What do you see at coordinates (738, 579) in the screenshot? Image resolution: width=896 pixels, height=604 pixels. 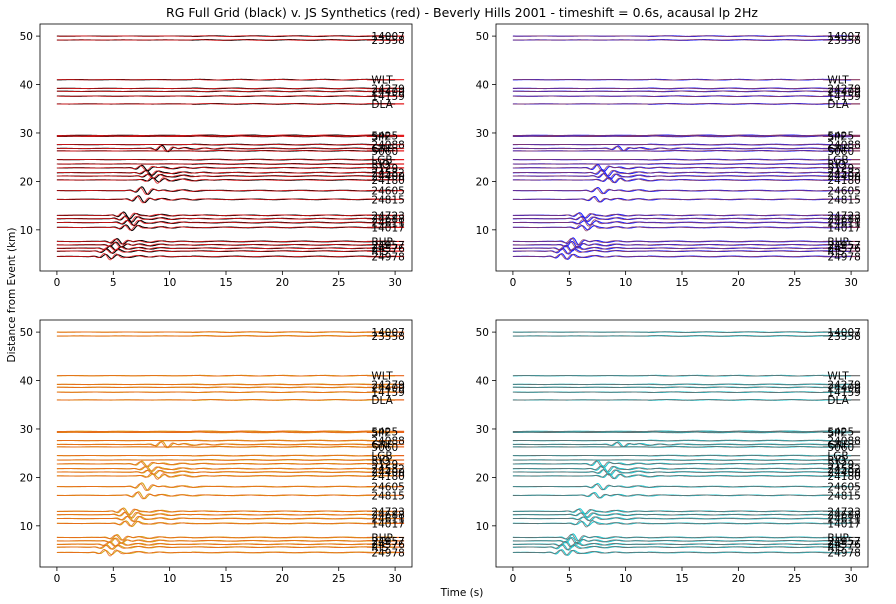 I see `x-tick-label: 20` at bounding box center [738, 579].